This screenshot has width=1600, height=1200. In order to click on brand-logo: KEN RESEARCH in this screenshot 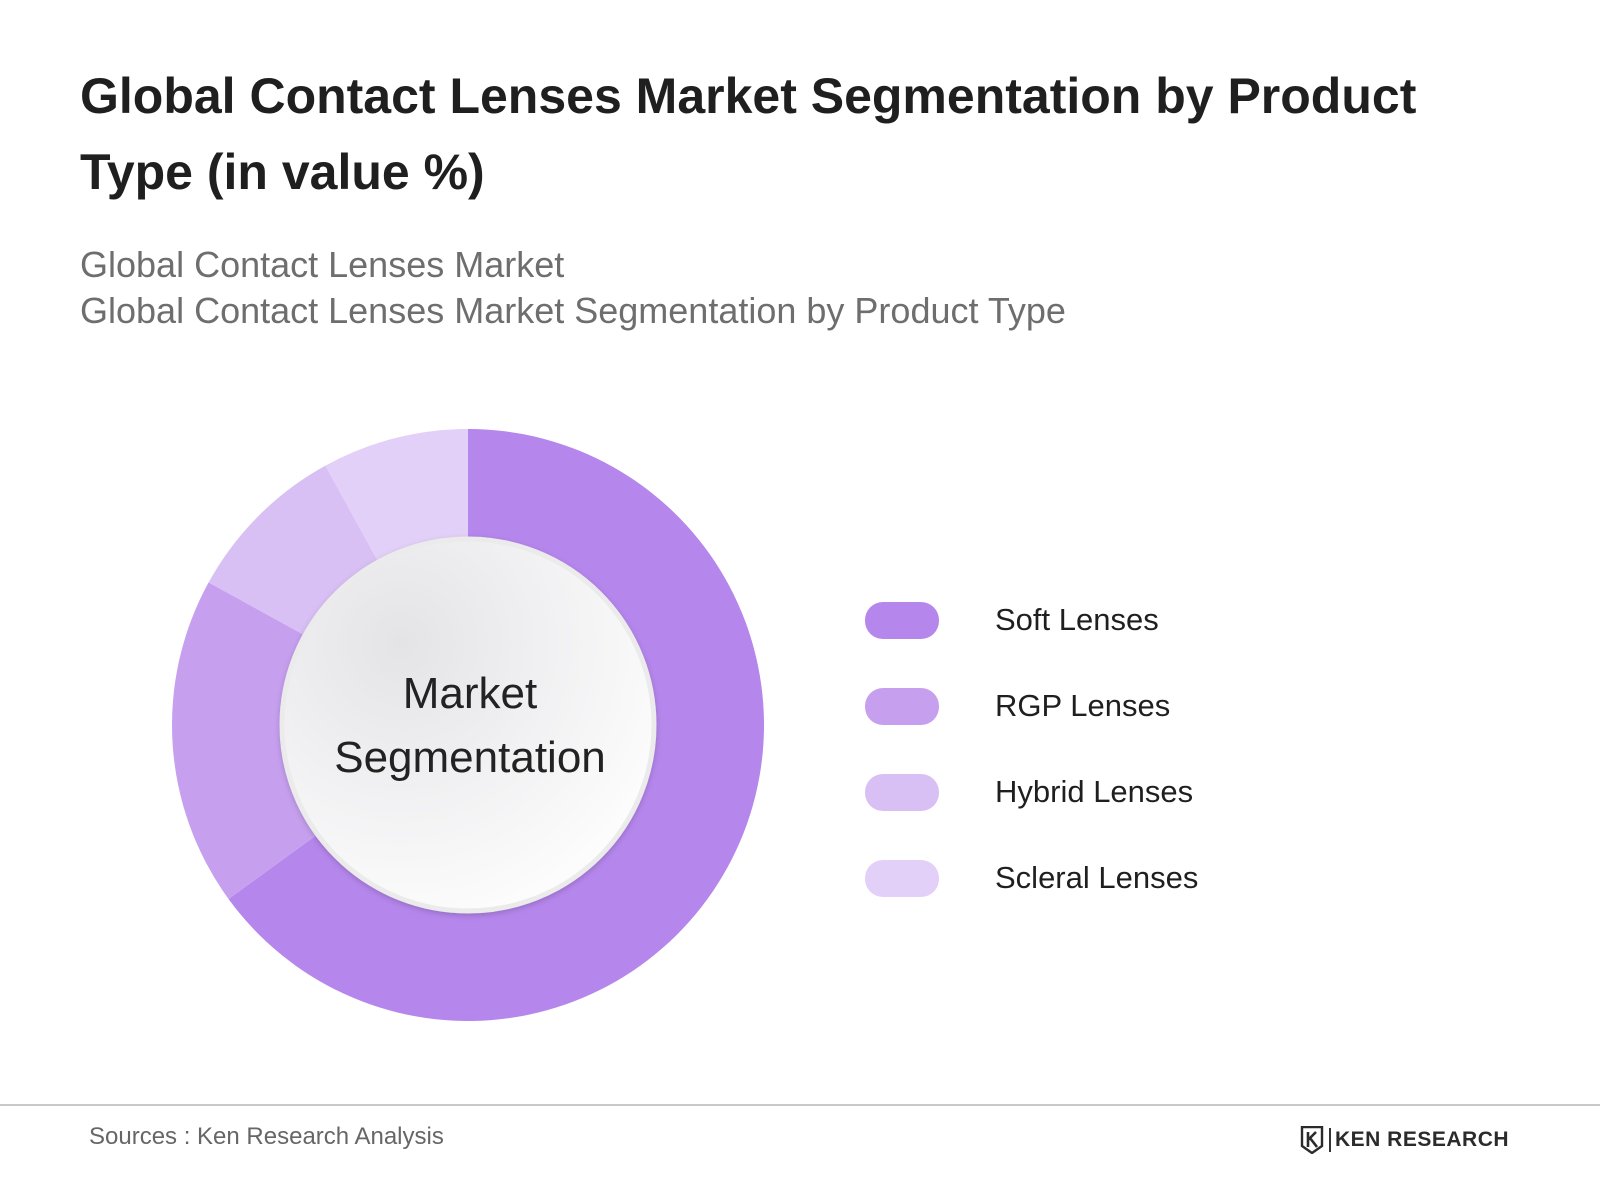, I will do `click(1404, 1140)`.